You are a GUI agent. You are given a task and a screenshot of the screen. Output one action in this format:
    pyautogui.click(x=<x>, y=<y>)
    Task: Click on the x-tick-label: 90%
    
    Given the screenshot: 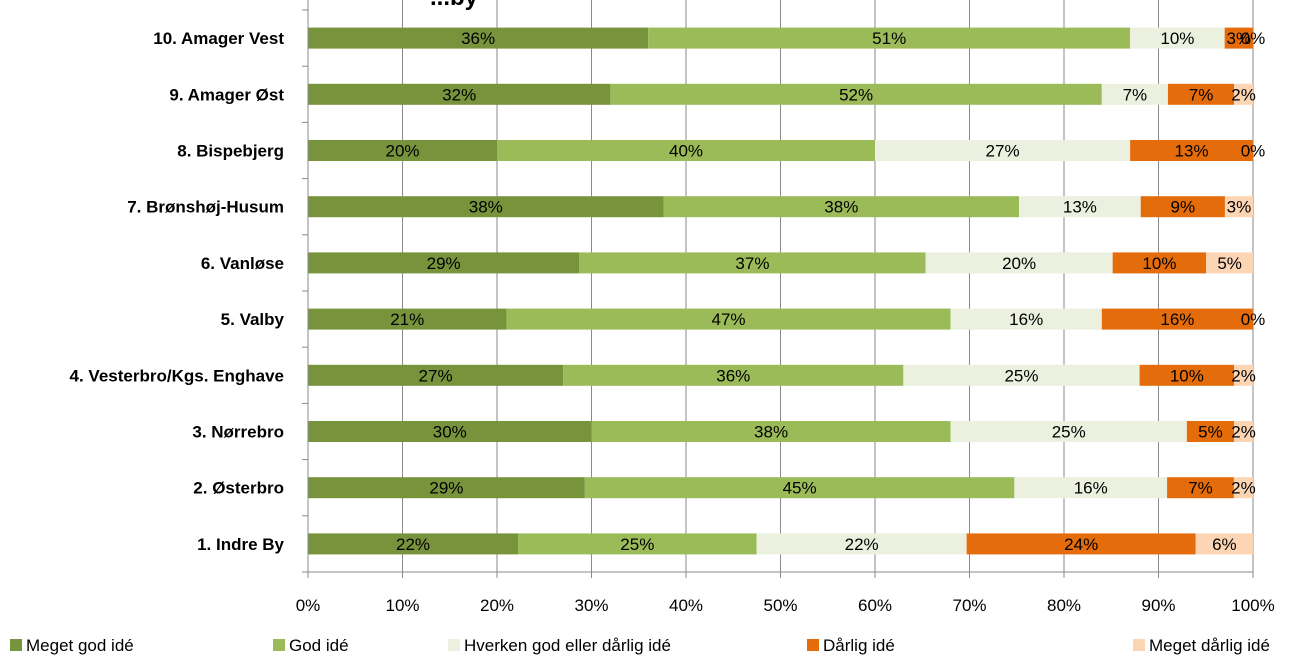 What is the action you would take?
    pyautogui.click(x=1158, y=605)
    